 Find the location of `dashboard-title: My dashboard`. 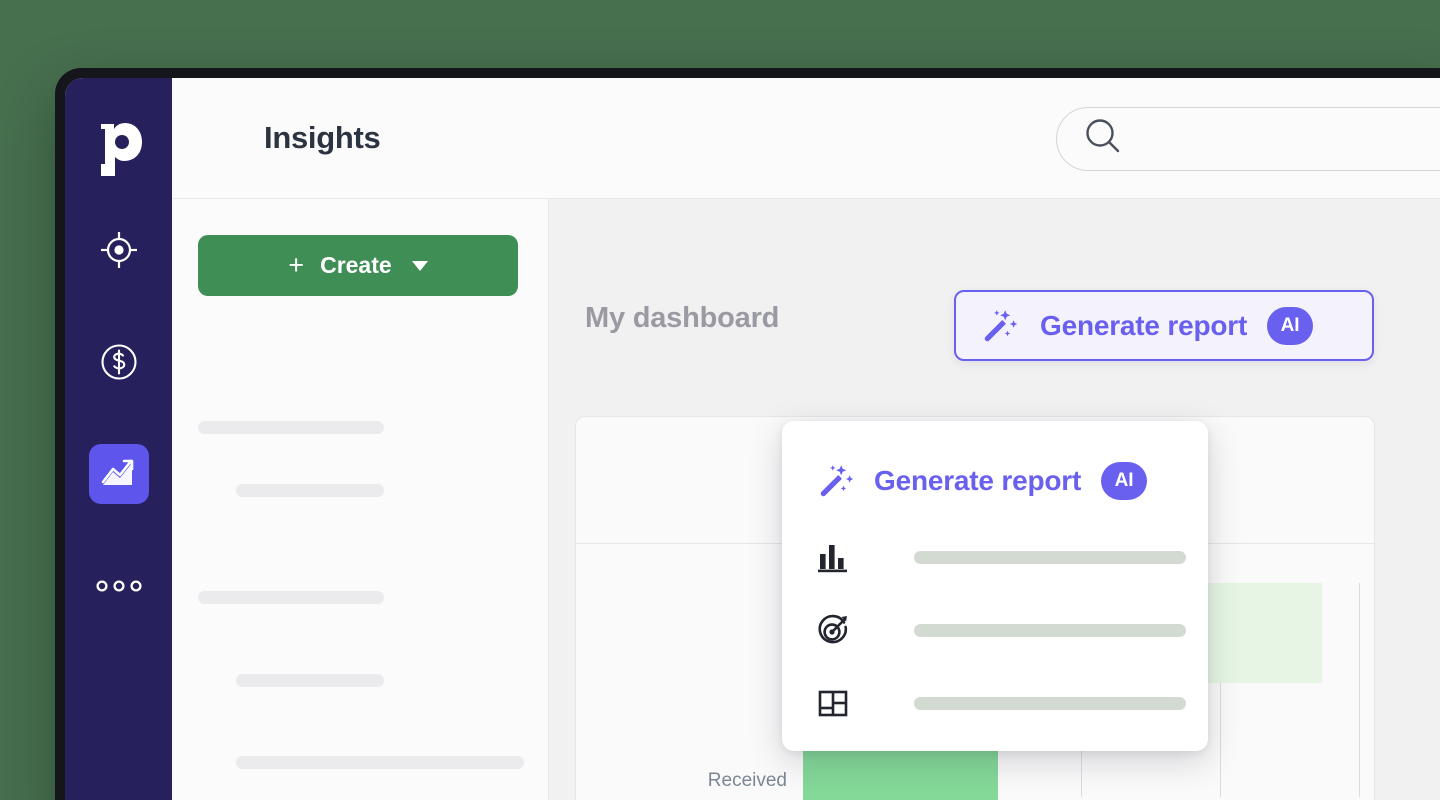

dashboard-title: My dashboard is located at coordinates (682, 318).